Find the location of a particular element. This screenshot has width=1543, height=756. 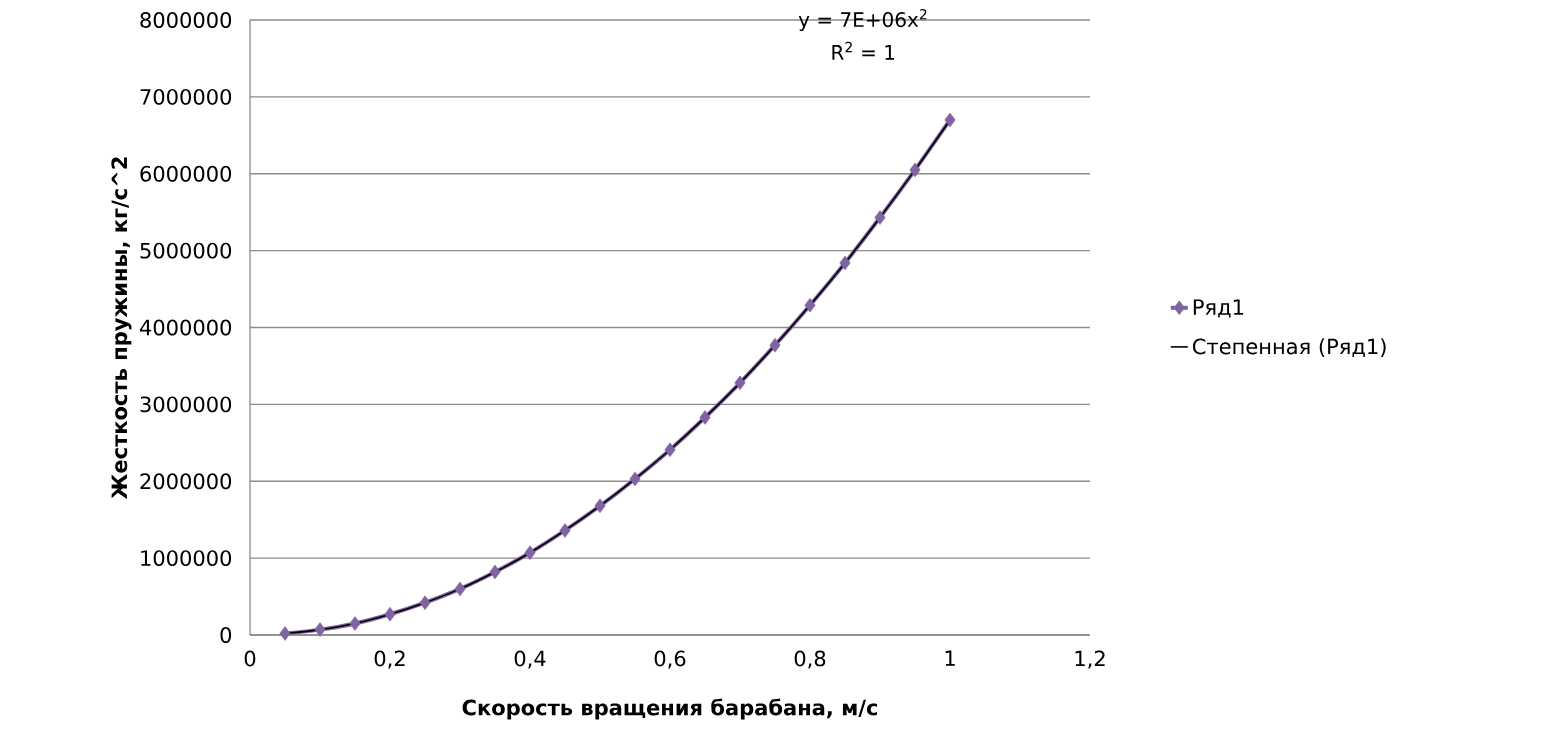

x-axis-title: Скорость вращения барабана, м/с is located at coordinates (670, 709).